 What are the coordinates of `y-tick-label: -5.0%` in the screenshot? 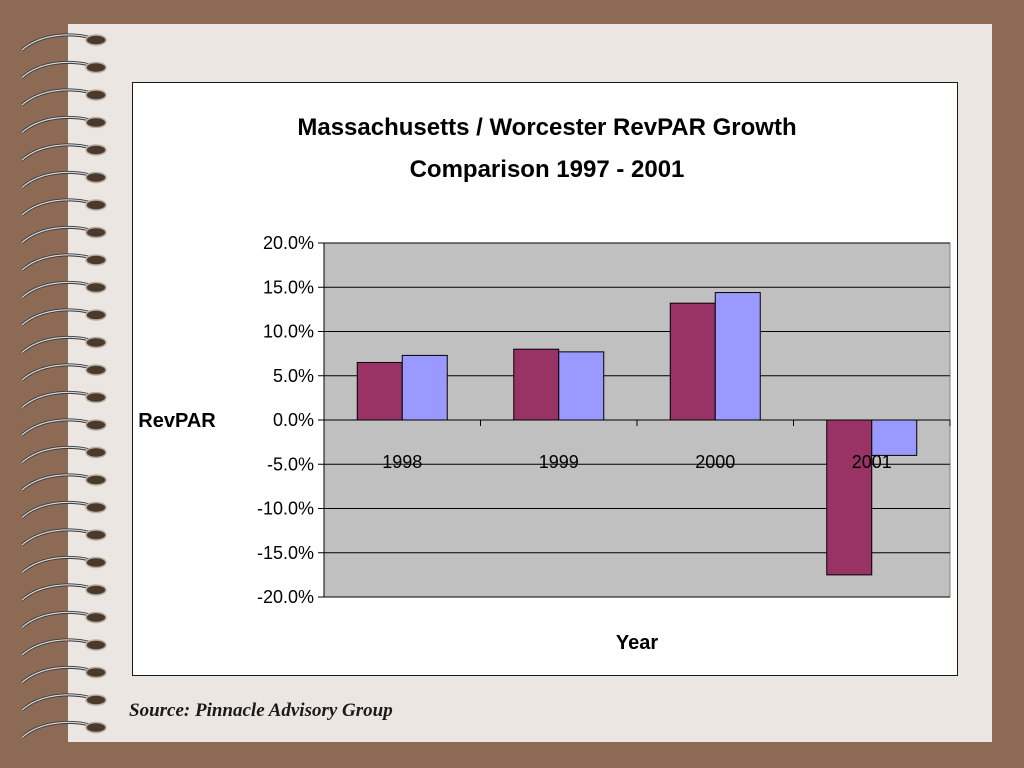 It's located at (290, 464).